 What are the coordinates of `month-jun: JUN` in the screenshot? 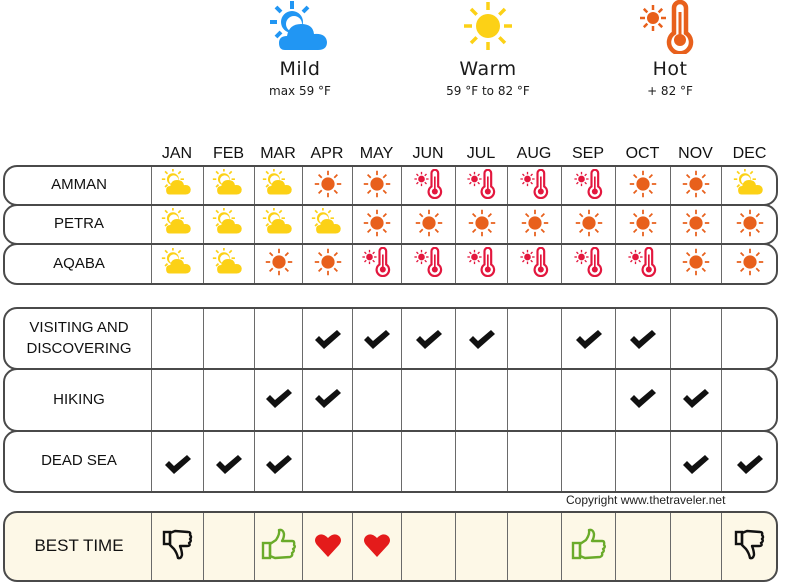 It's located at (428, 153).